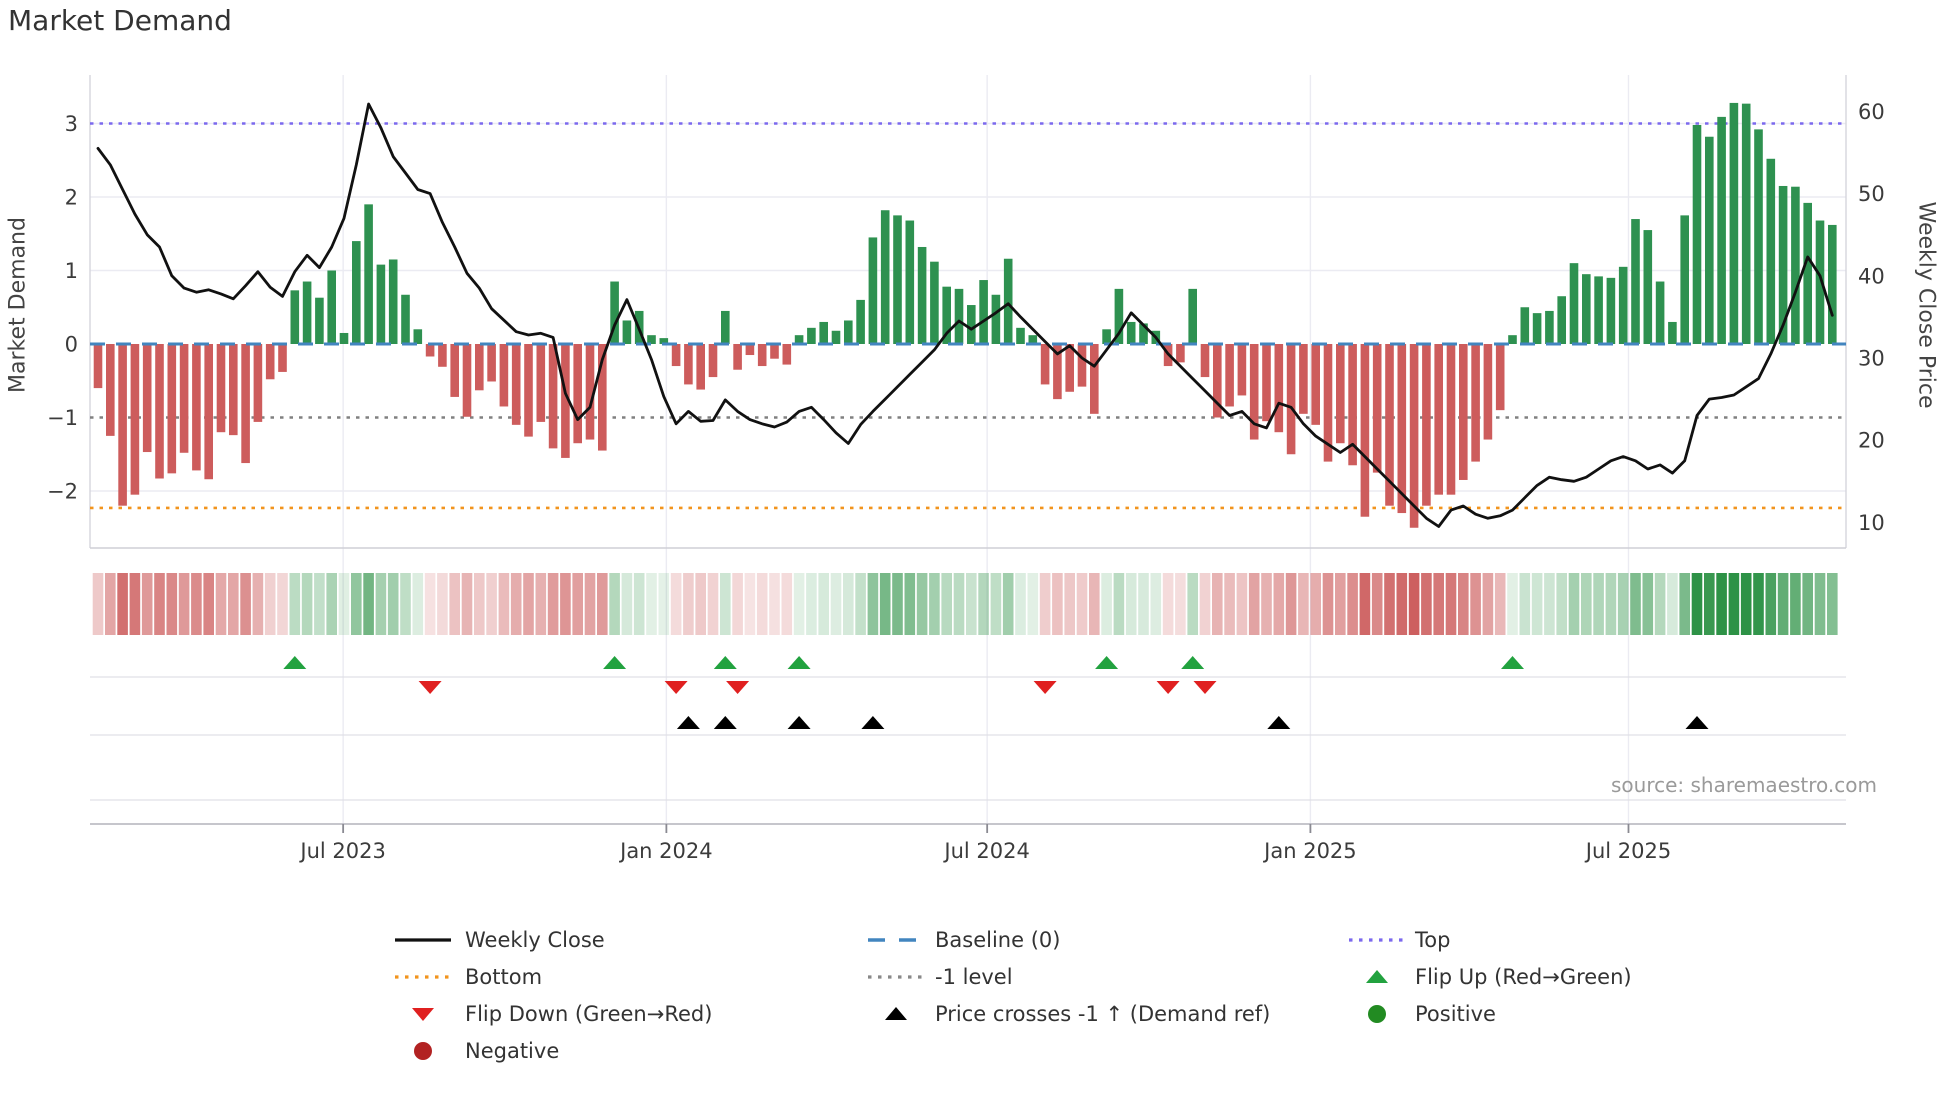 Image resolution: width=1960 pixels, height=1102 pixels. What do you see at coordinates (62, 418) in the screenshot?
I see `left-tick-label: −1` at bounding box center [62, 418].